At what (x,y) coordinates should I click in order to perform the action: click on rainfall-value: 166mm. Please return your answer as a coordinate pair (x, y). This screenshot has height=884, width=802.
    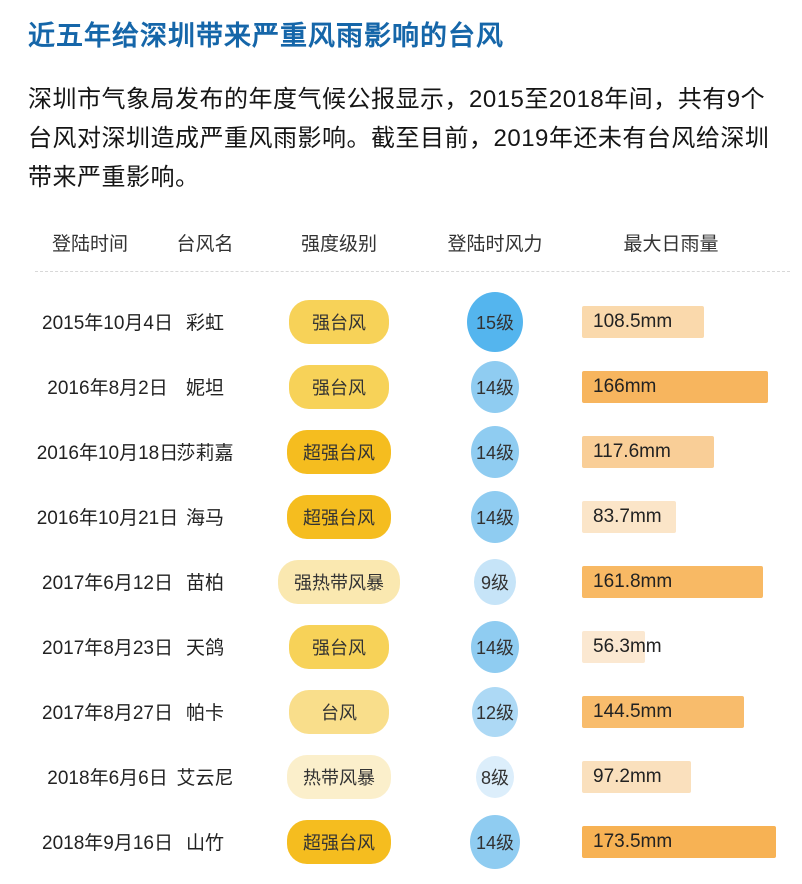
    Looking at the image, I should click on (625, 386).